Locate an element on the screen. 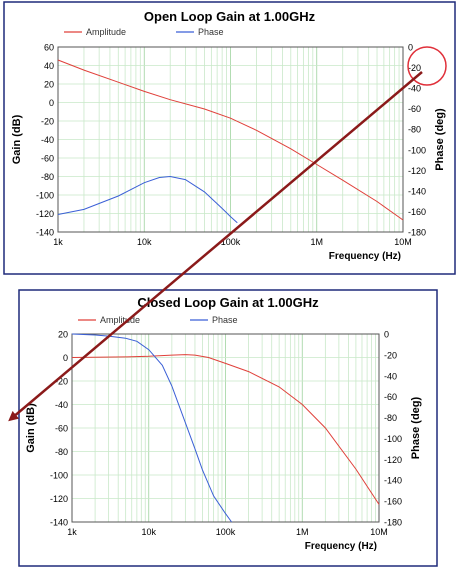 This screenshot has height=568, width=460. y-tick-label: 40 is located at coordinates (49, 66).